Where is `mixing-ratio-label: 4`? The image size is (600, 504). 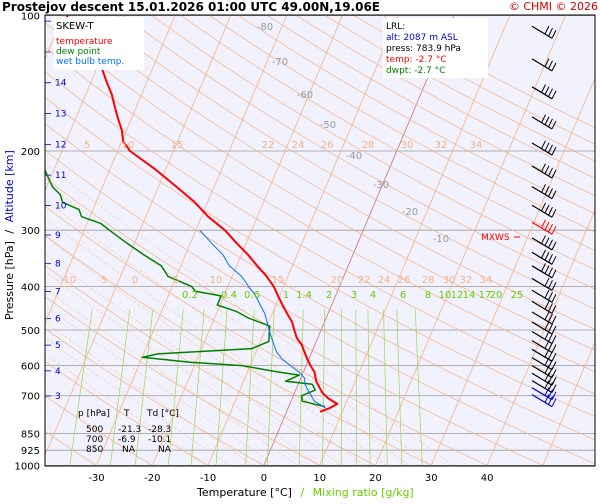
mixing-ratio-label: 4 is located at coordinates (373, 295).